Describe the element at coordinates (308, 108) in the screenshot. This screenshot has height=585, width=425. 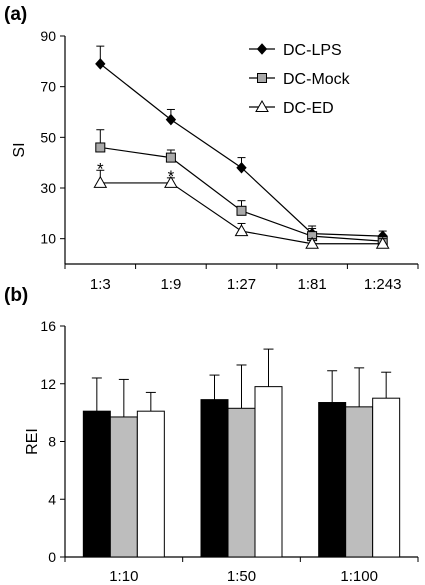
I see `legend-label: DC-ED` at that location.